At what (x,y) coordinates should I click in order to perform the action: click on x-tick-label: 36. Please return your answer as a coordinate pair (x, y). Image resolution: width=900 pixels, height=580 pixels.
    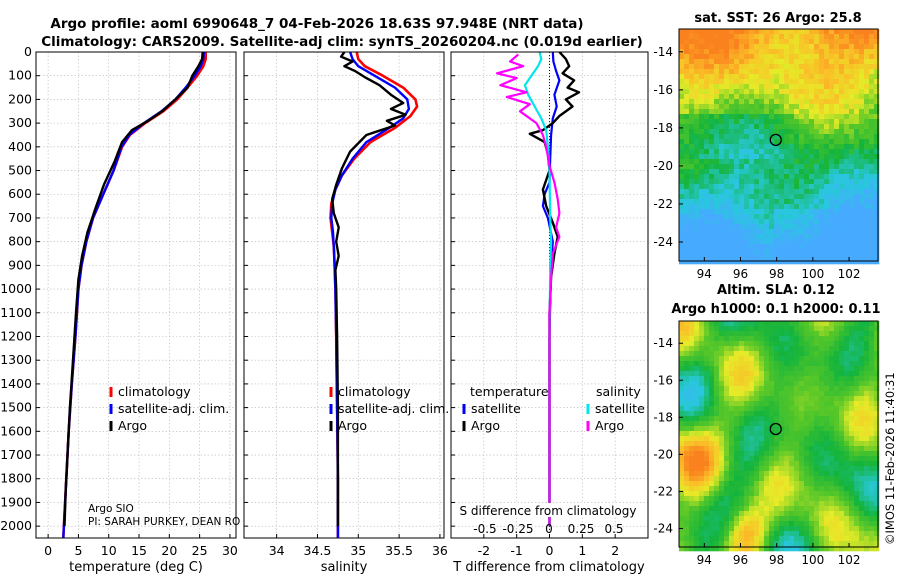
    Looking at the image, I should click on (440, 550).